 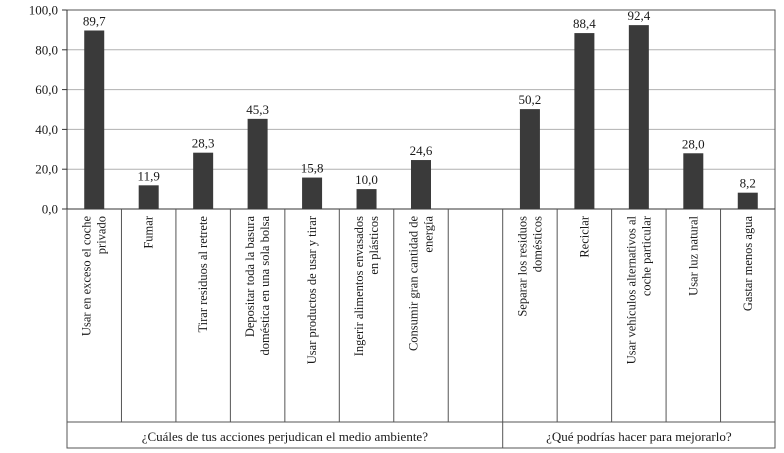 I want to click on category-label: coche particular, so click(x=646, y=255).